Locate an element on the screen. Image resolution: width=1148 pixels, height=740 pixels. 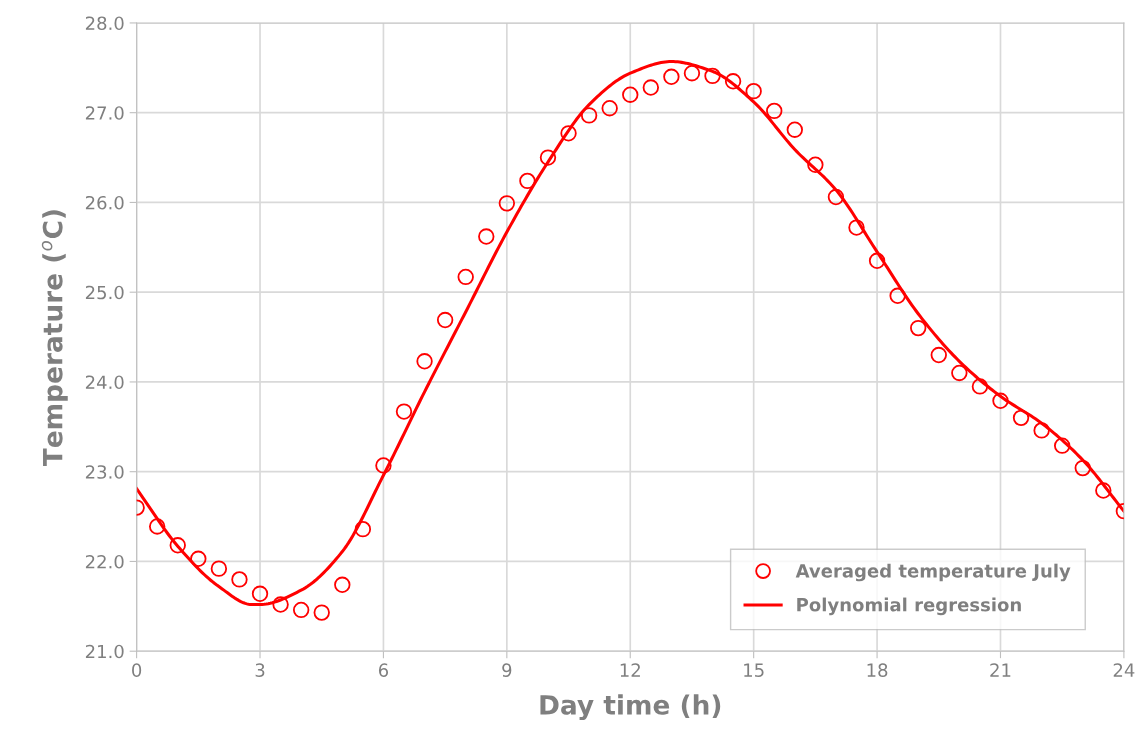
y-tick-label: 24.0 is located at coordinates (104, 382).